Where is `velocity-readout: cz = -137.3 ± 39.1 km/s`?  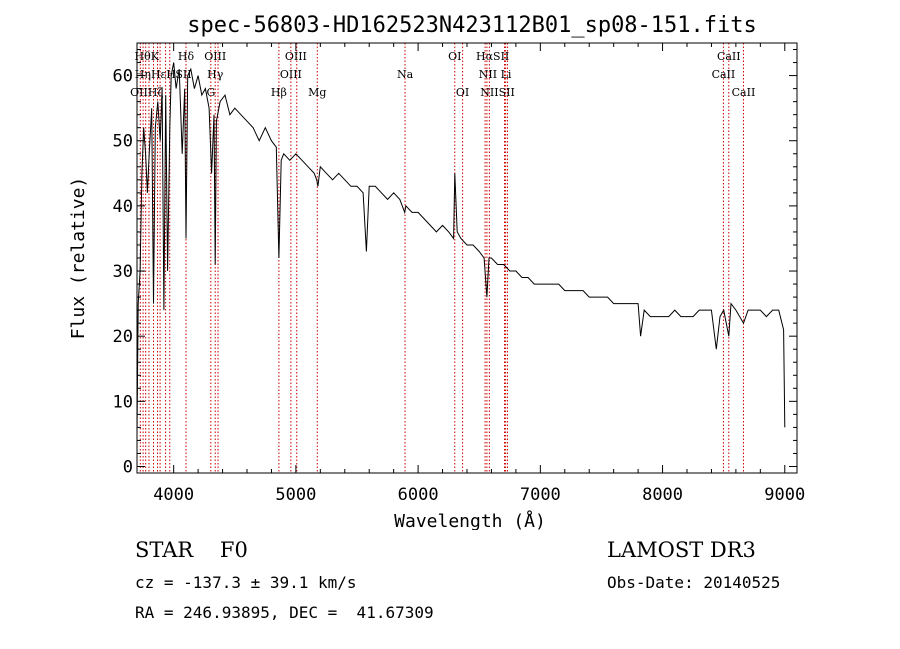 velocity-readout: cz = -137.3 ± 39.1 km/s is located at coordinates (246, 582).